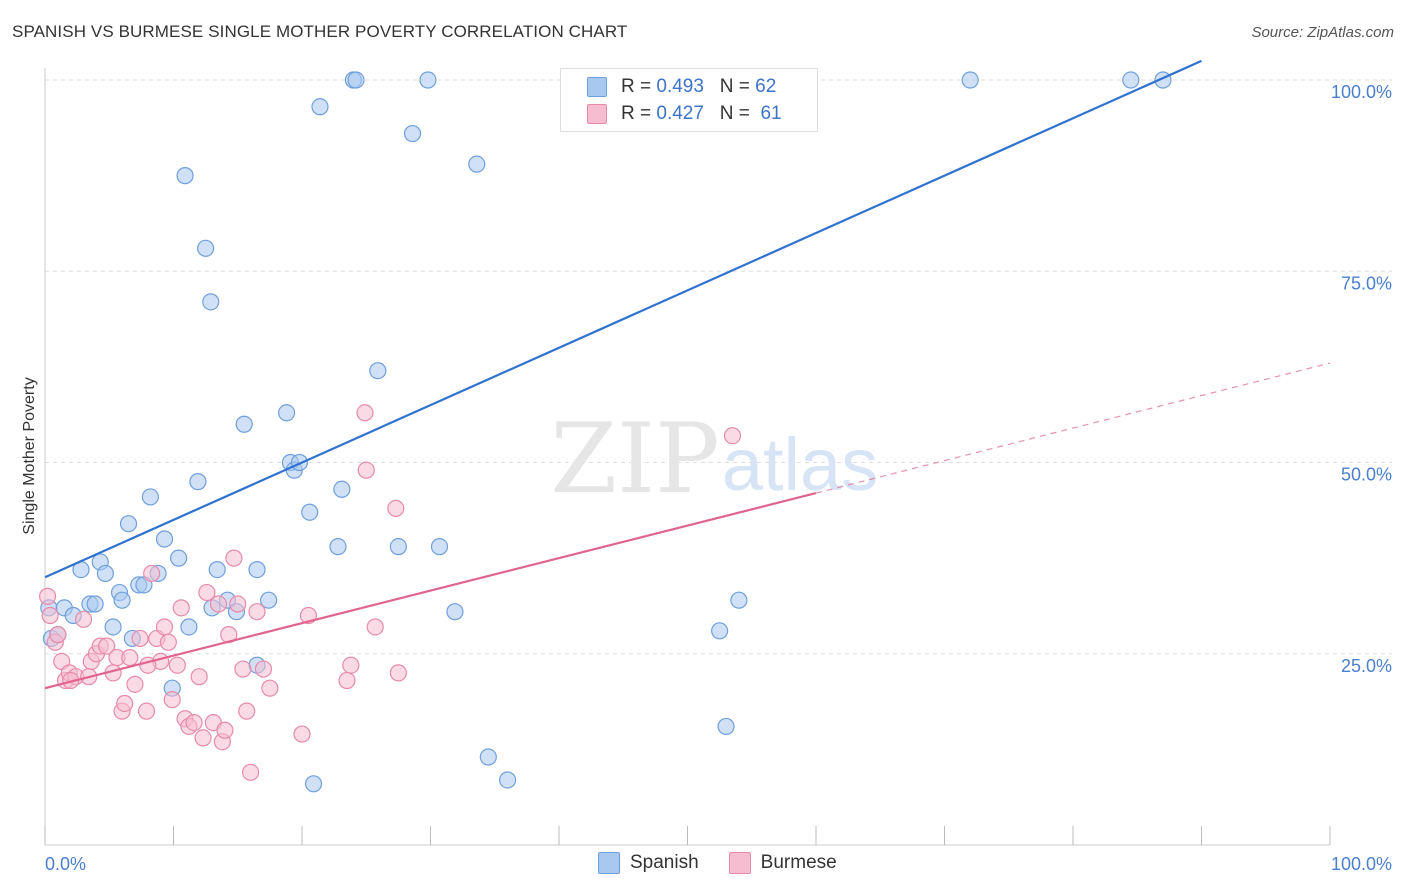  I want to click on burmese-trend-extension, so click(1073, 428).